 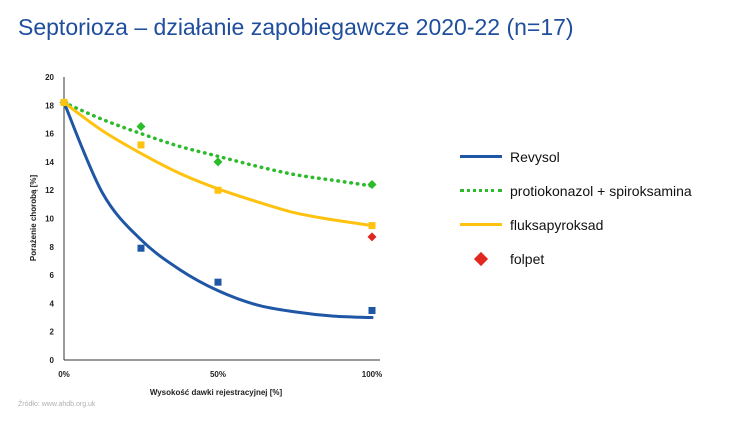 What do you see at coordinates (481, 258) in the screenshot?
I see `legend-key-folpet` at bounding box center [481, 258].